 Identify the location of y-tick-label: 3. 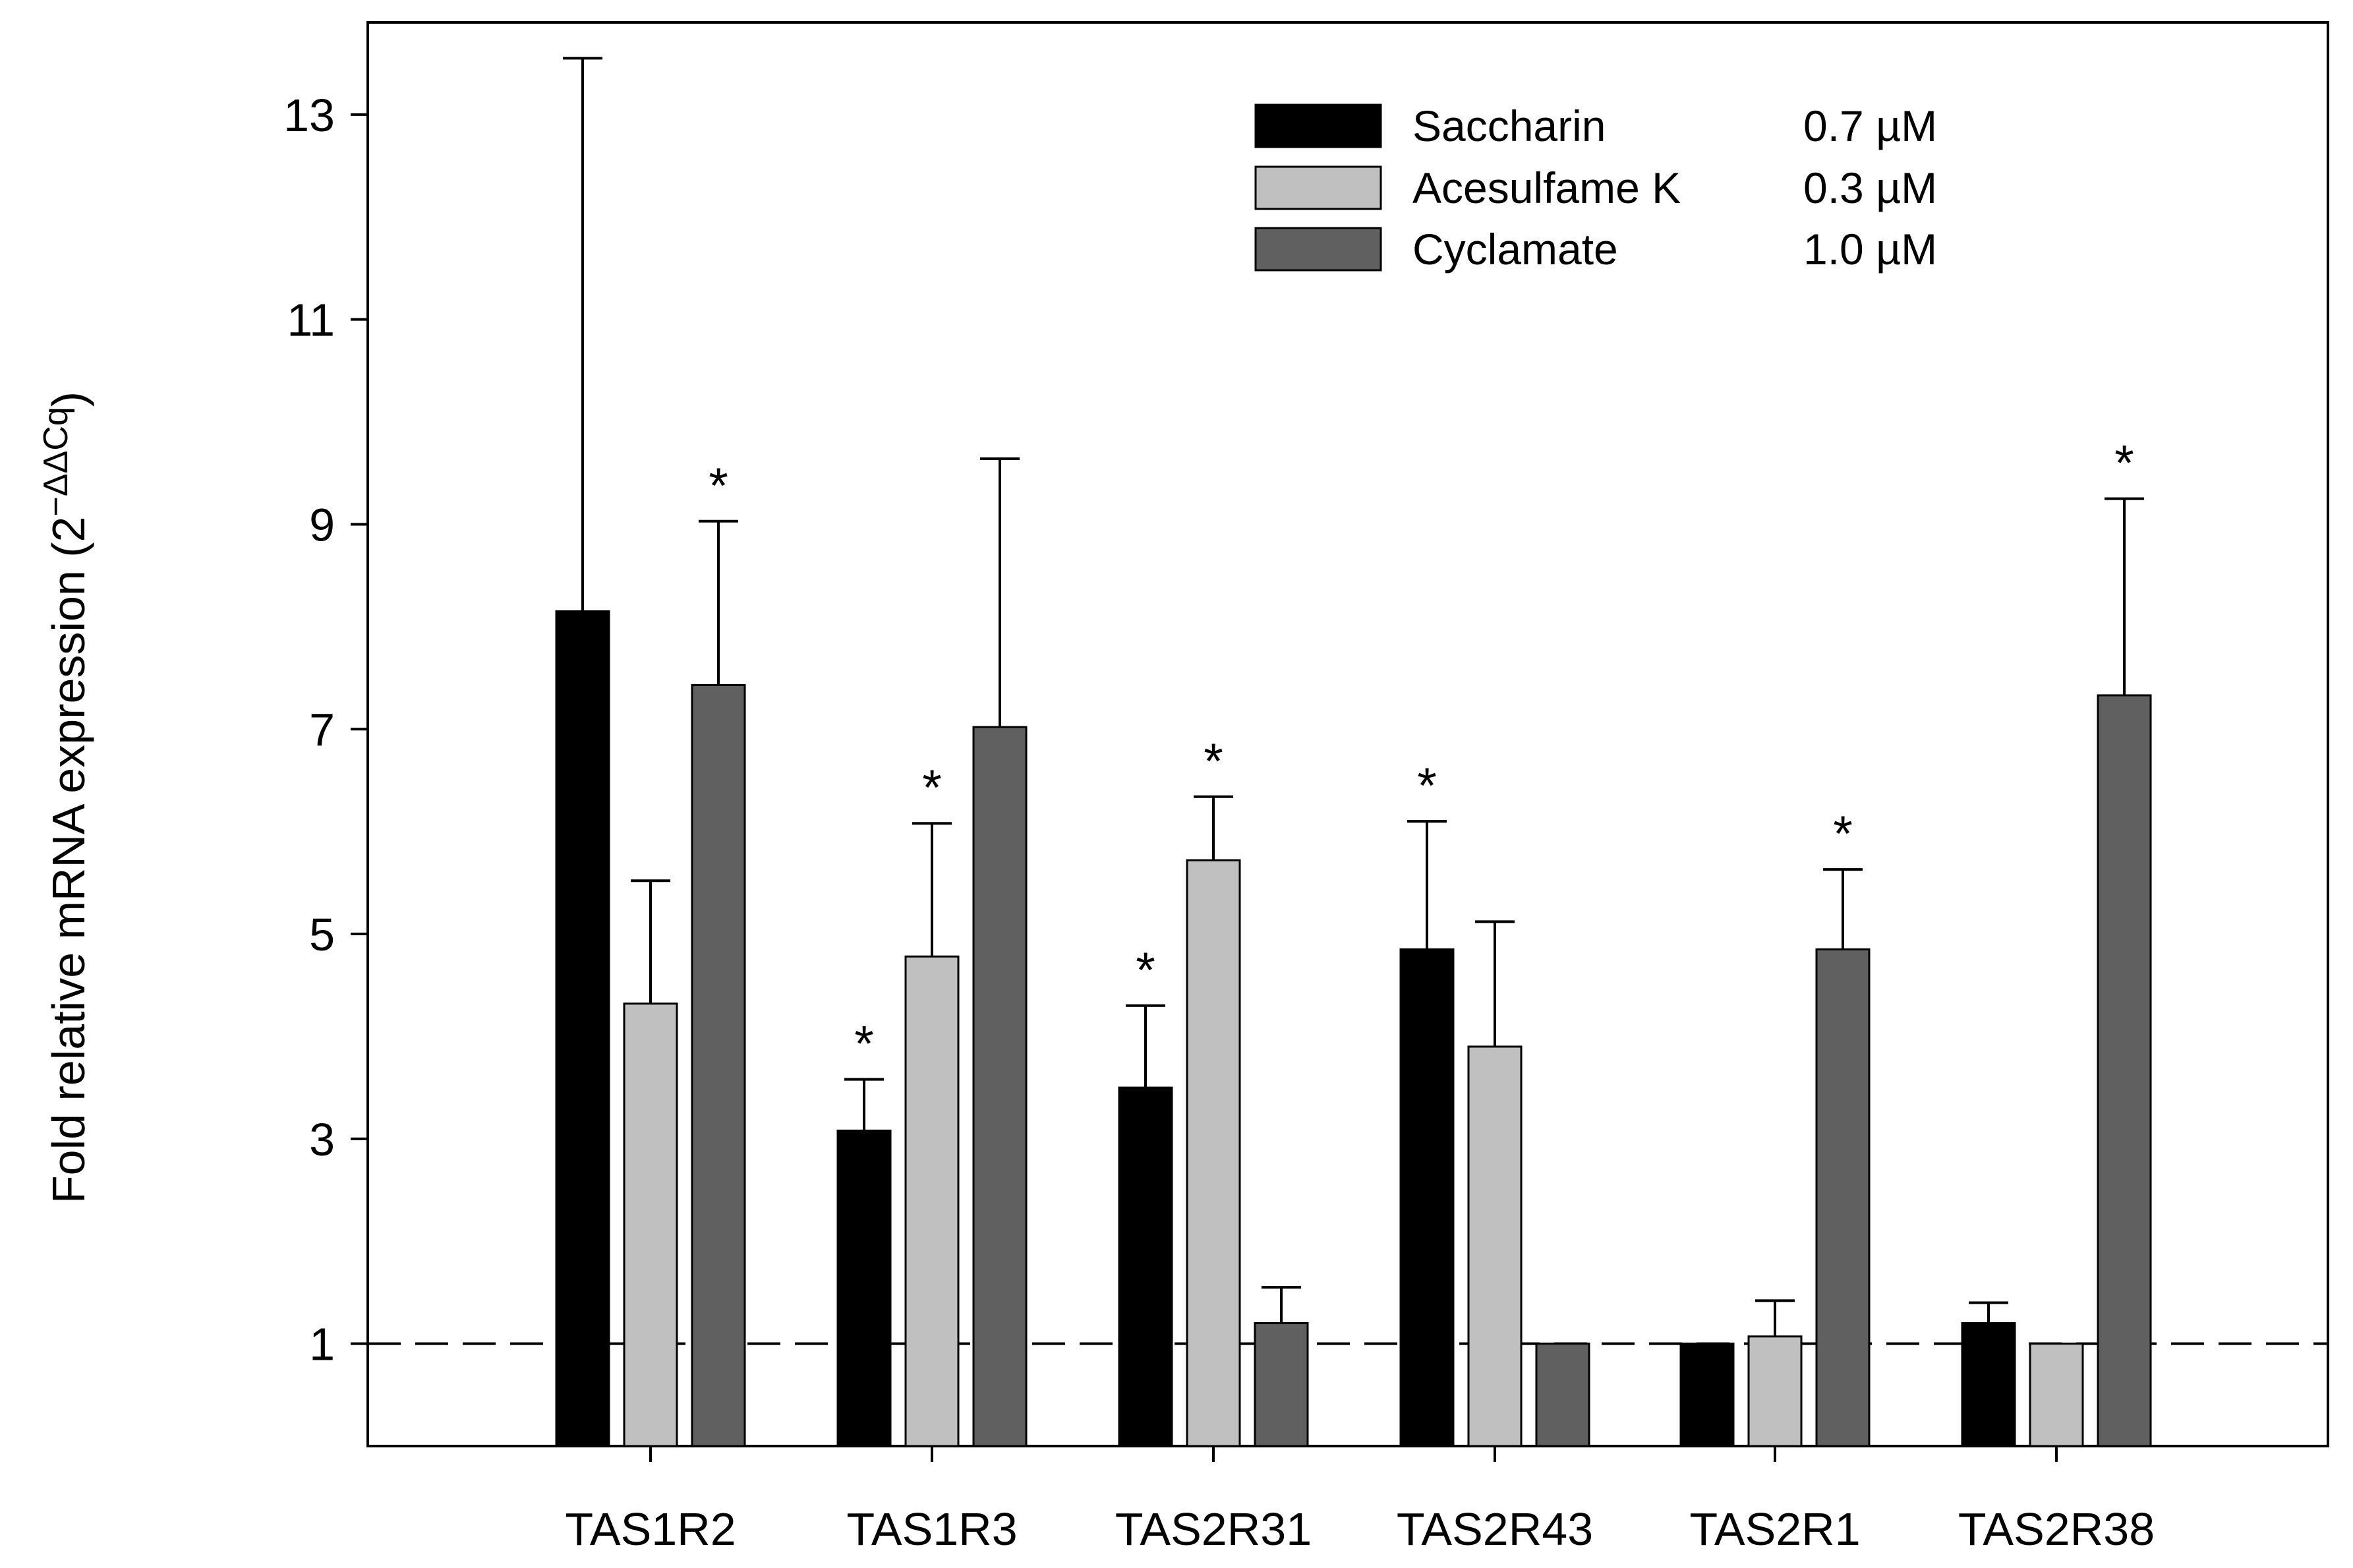
(322, 1139).